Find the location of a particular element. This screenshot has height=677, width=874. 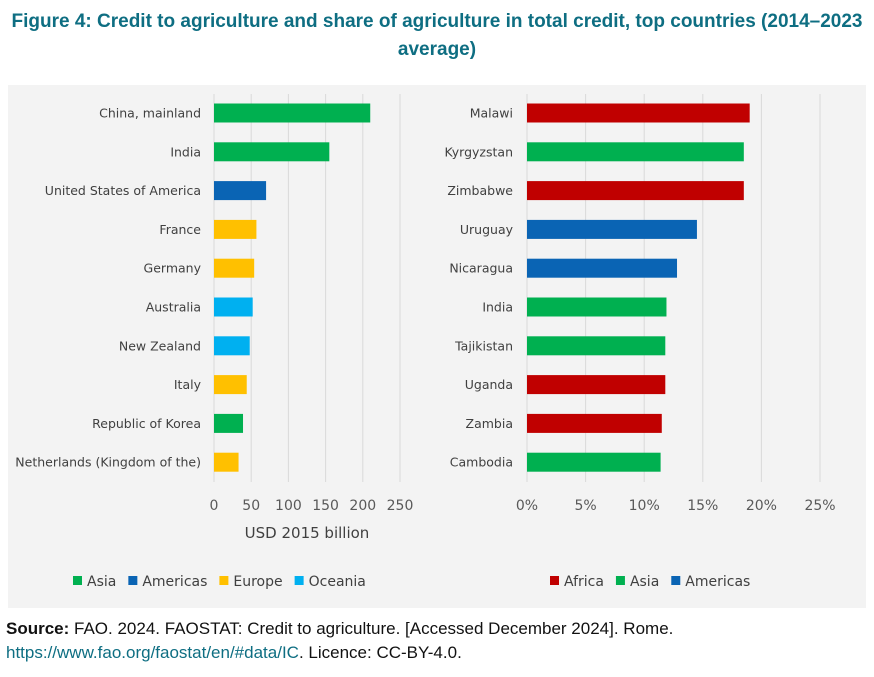

credit-category-label: Italy is located at coordinates (188, 384).